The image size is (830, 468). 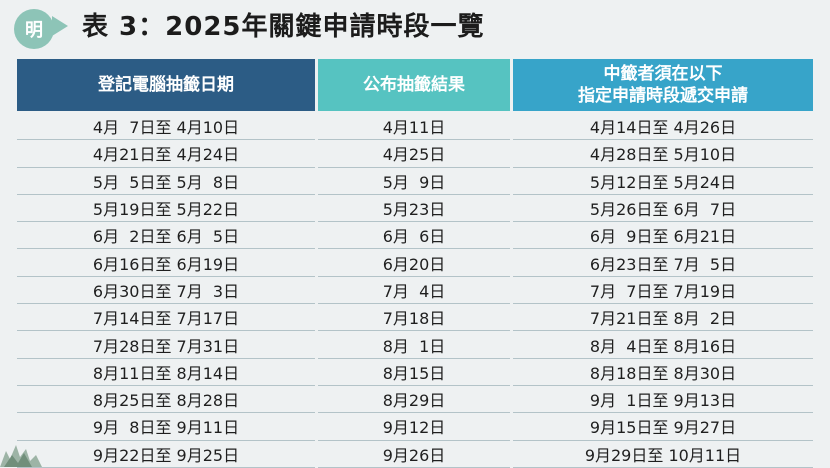 I want to click on cell-results-date: 7月 4日, so click(x=414, y=291).